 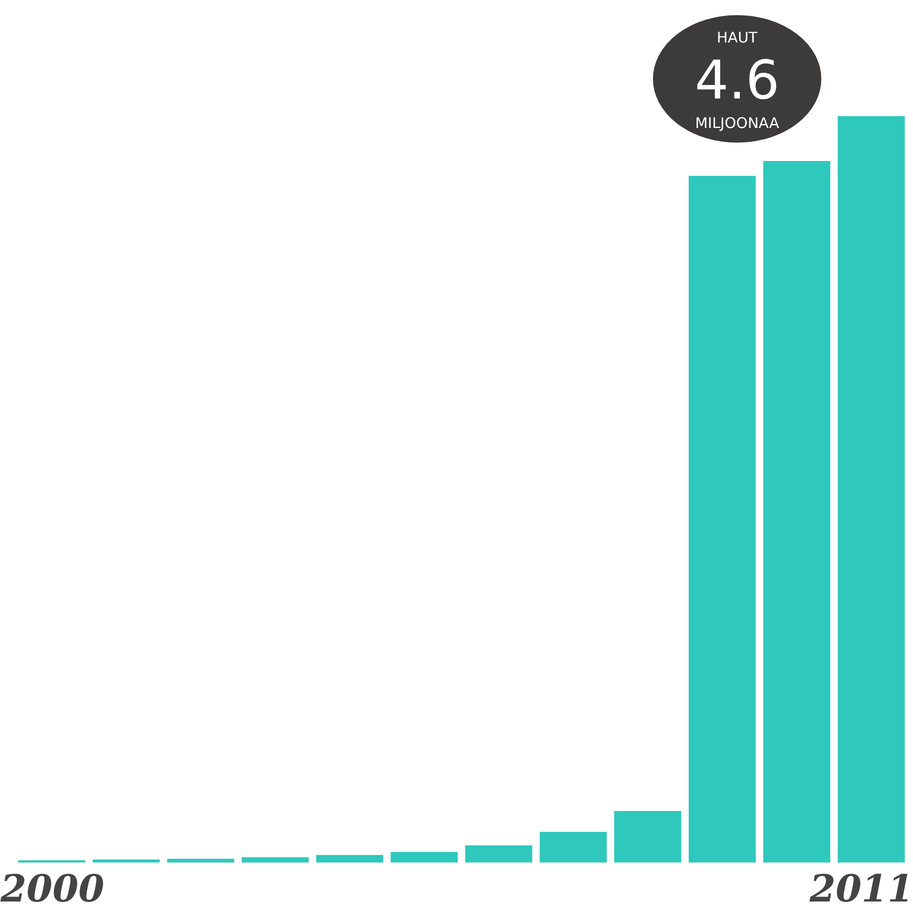 I want to click on annotation: MILJOONAA, so click(x=737, y=123).